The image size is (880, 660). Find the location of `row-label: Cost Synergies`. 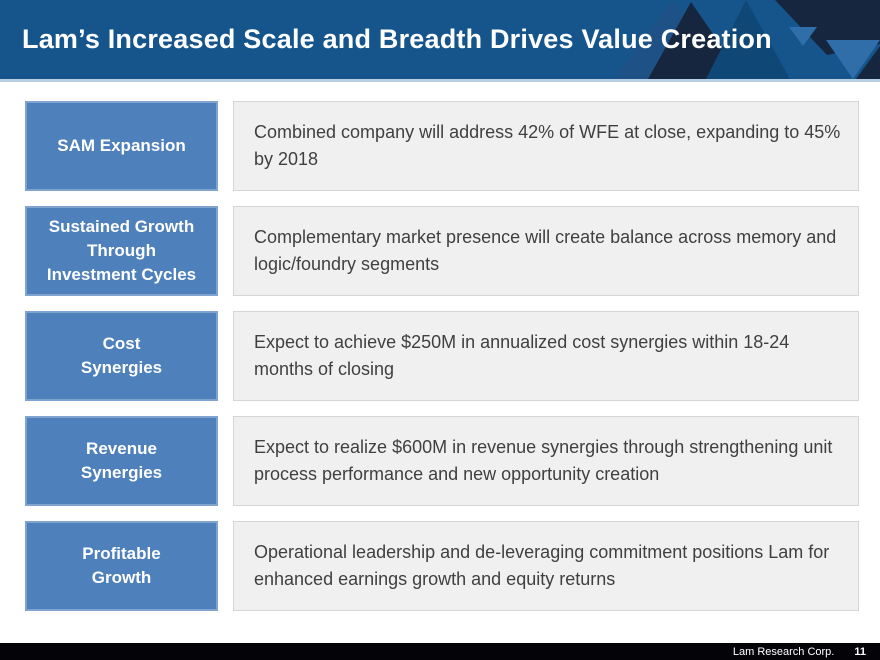

row-label: Cost Synergies is located at coordinates (121, 356).